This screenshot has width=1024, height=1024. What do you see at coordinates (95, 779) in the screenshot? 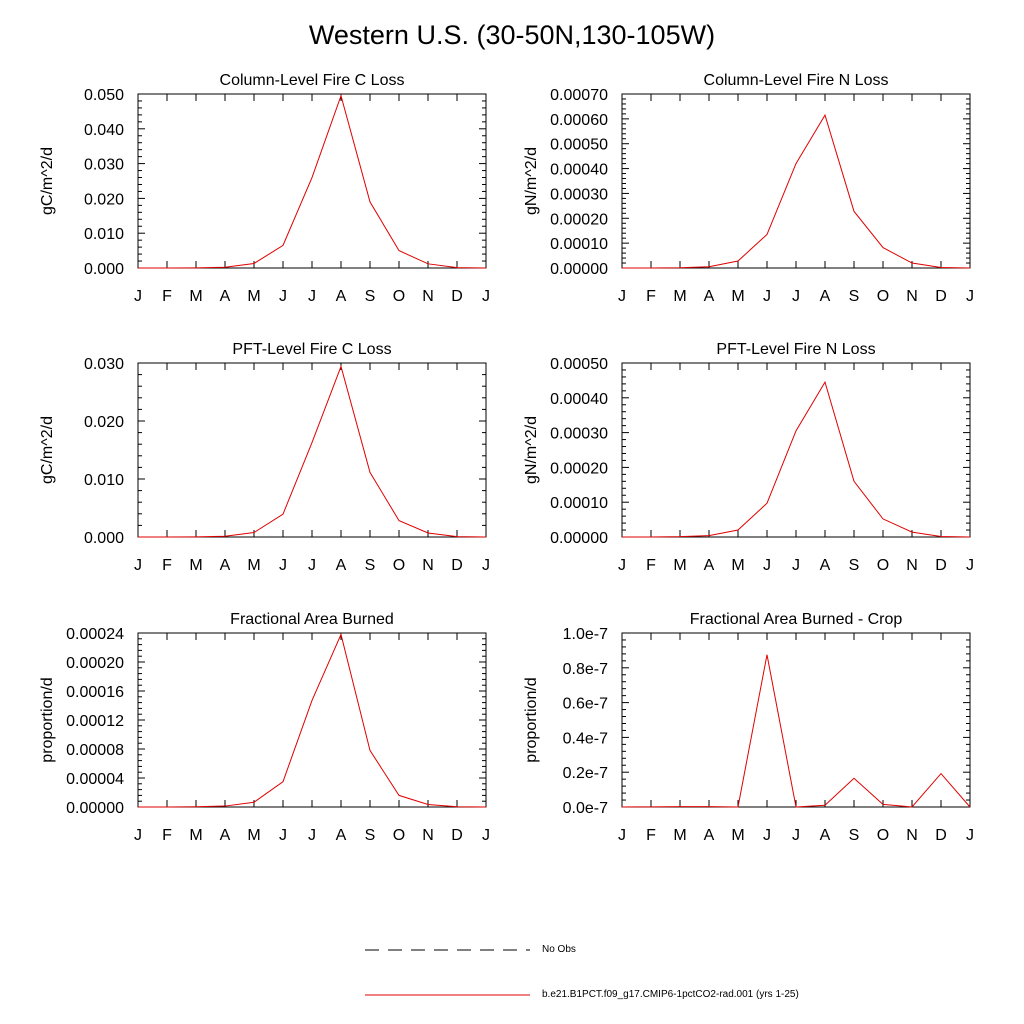
I see `y-tick-label: 0.00004` at bounding box center [95, 779].